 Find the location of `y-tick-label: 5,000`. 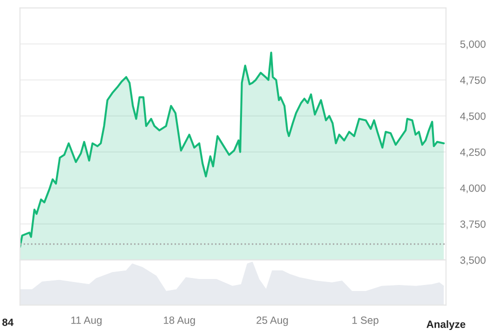

y-tick-label: 5,000 is located at coordinates (473, 45).